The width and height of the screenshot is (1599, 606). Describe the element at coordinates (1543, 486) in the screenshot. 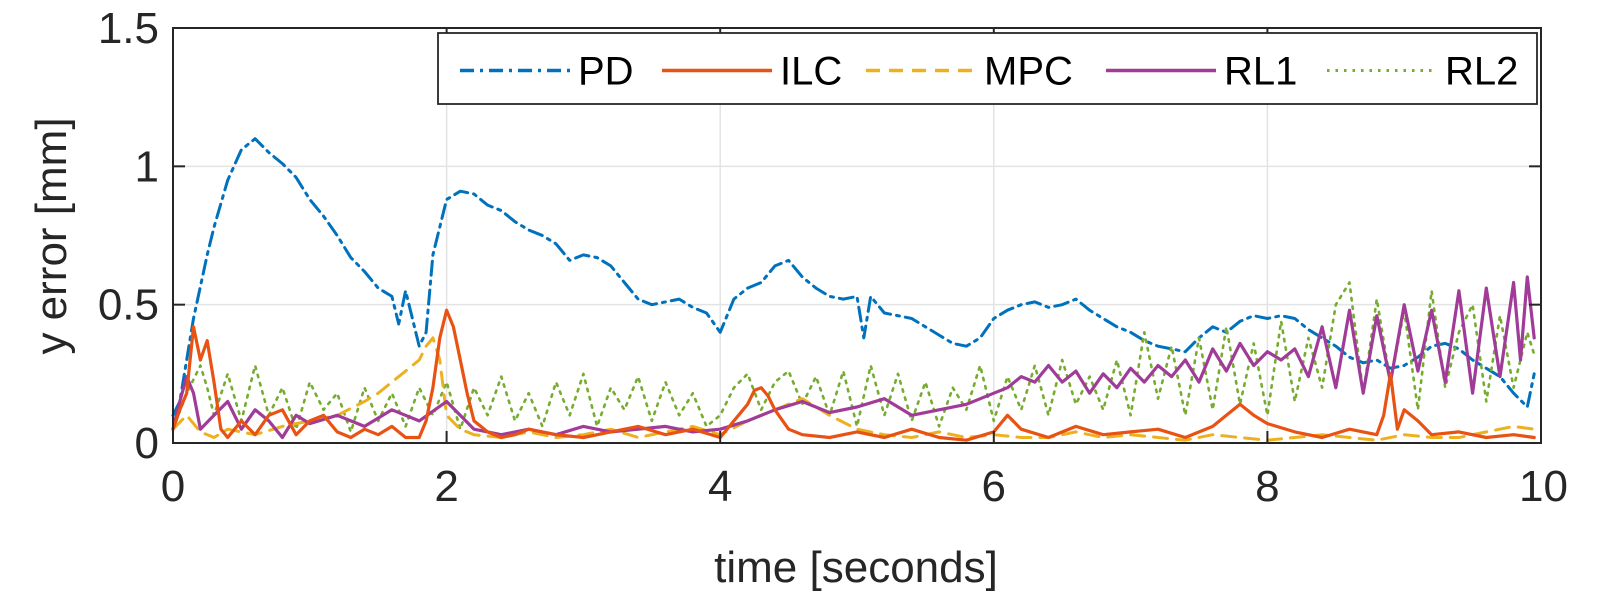

I see `x-tick-label: 10` at that location.